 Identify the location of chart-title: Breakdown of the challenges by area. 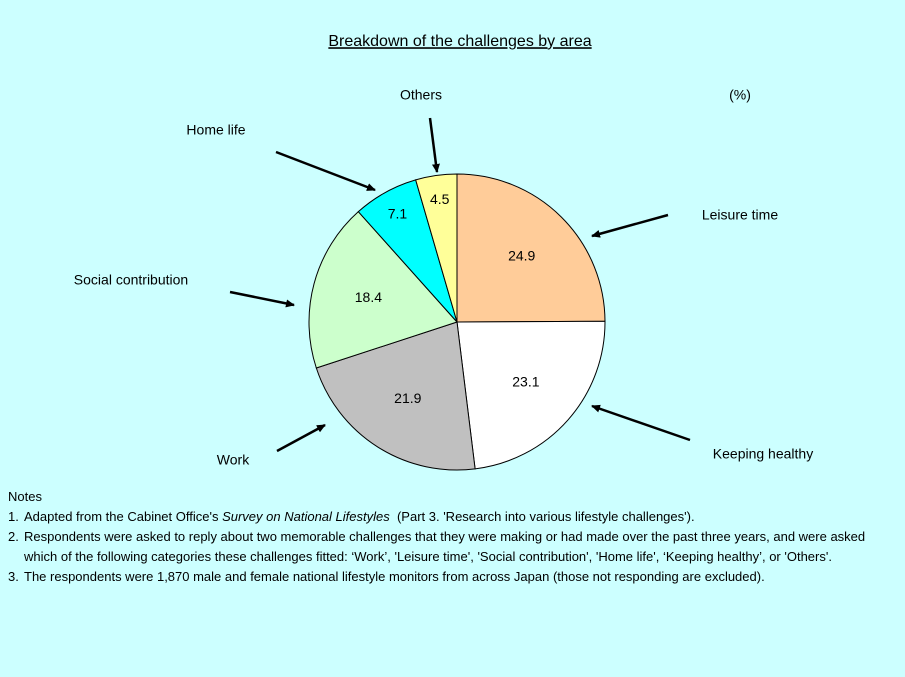
(459, 41).